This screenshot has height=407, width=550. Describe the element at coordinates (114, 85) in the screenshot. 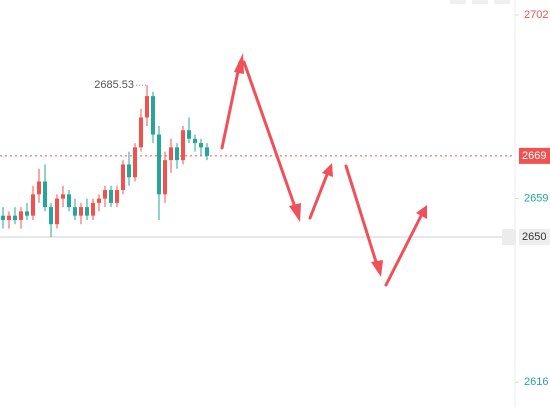

I see `high-label: 2685.53` at that location.